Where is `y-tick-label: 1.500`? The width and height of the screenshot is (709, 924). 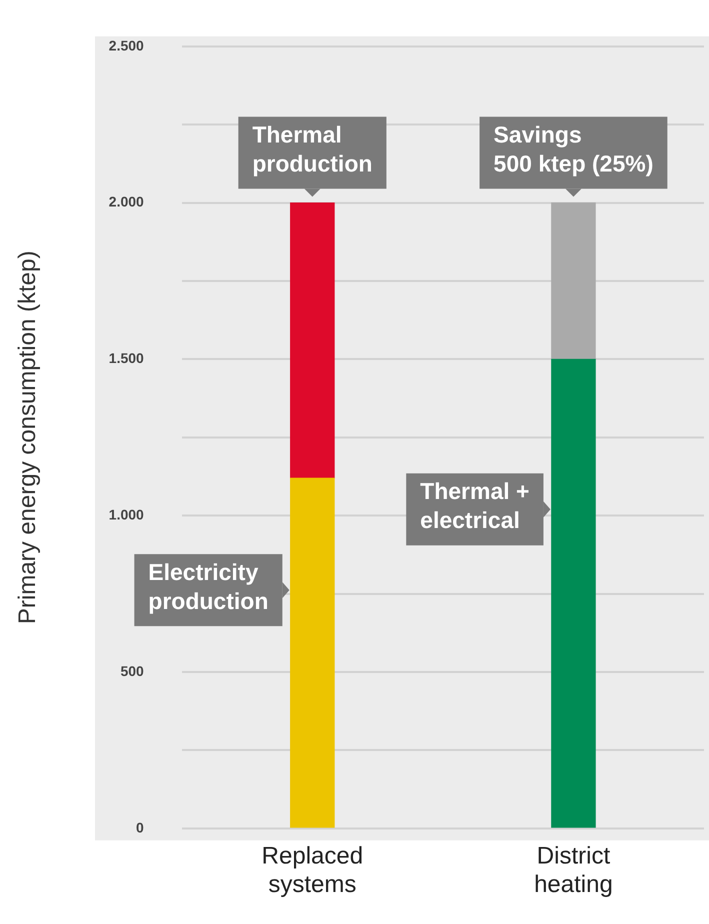 y-tick-label: 1.500 is located at coordinates (126, 358).